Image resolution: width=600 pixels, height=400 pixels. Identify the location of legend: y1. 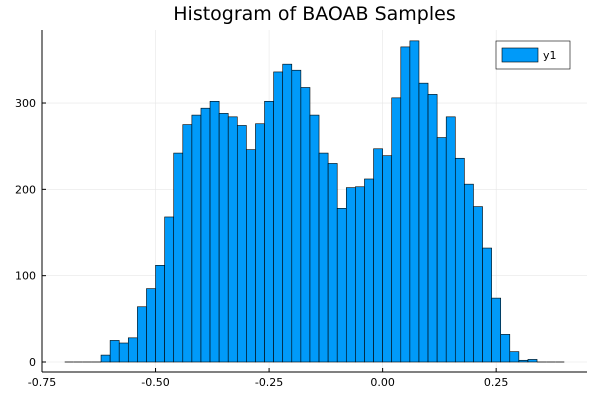
(533, 55).